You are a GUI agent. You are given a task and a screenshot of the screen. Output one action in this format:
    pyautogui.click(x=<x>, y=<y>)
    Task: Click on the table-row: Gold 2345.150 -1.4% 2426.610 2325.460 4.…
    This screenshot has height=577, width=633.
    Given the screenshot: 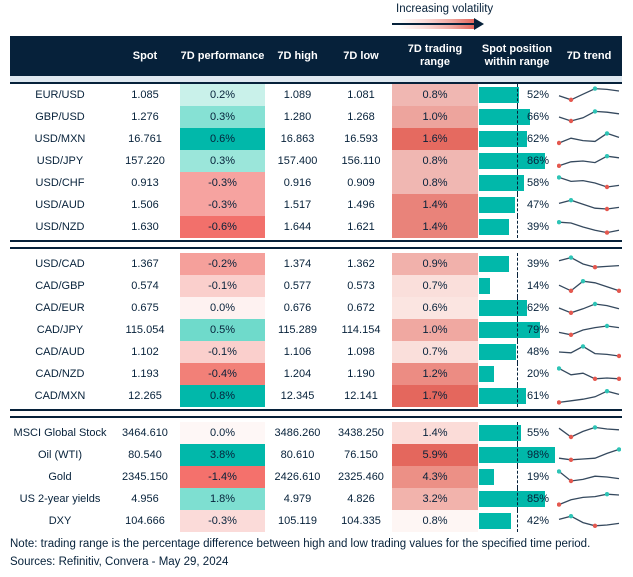 What is the action you would take?
    pyautogui.click(x=316, y=477)
    